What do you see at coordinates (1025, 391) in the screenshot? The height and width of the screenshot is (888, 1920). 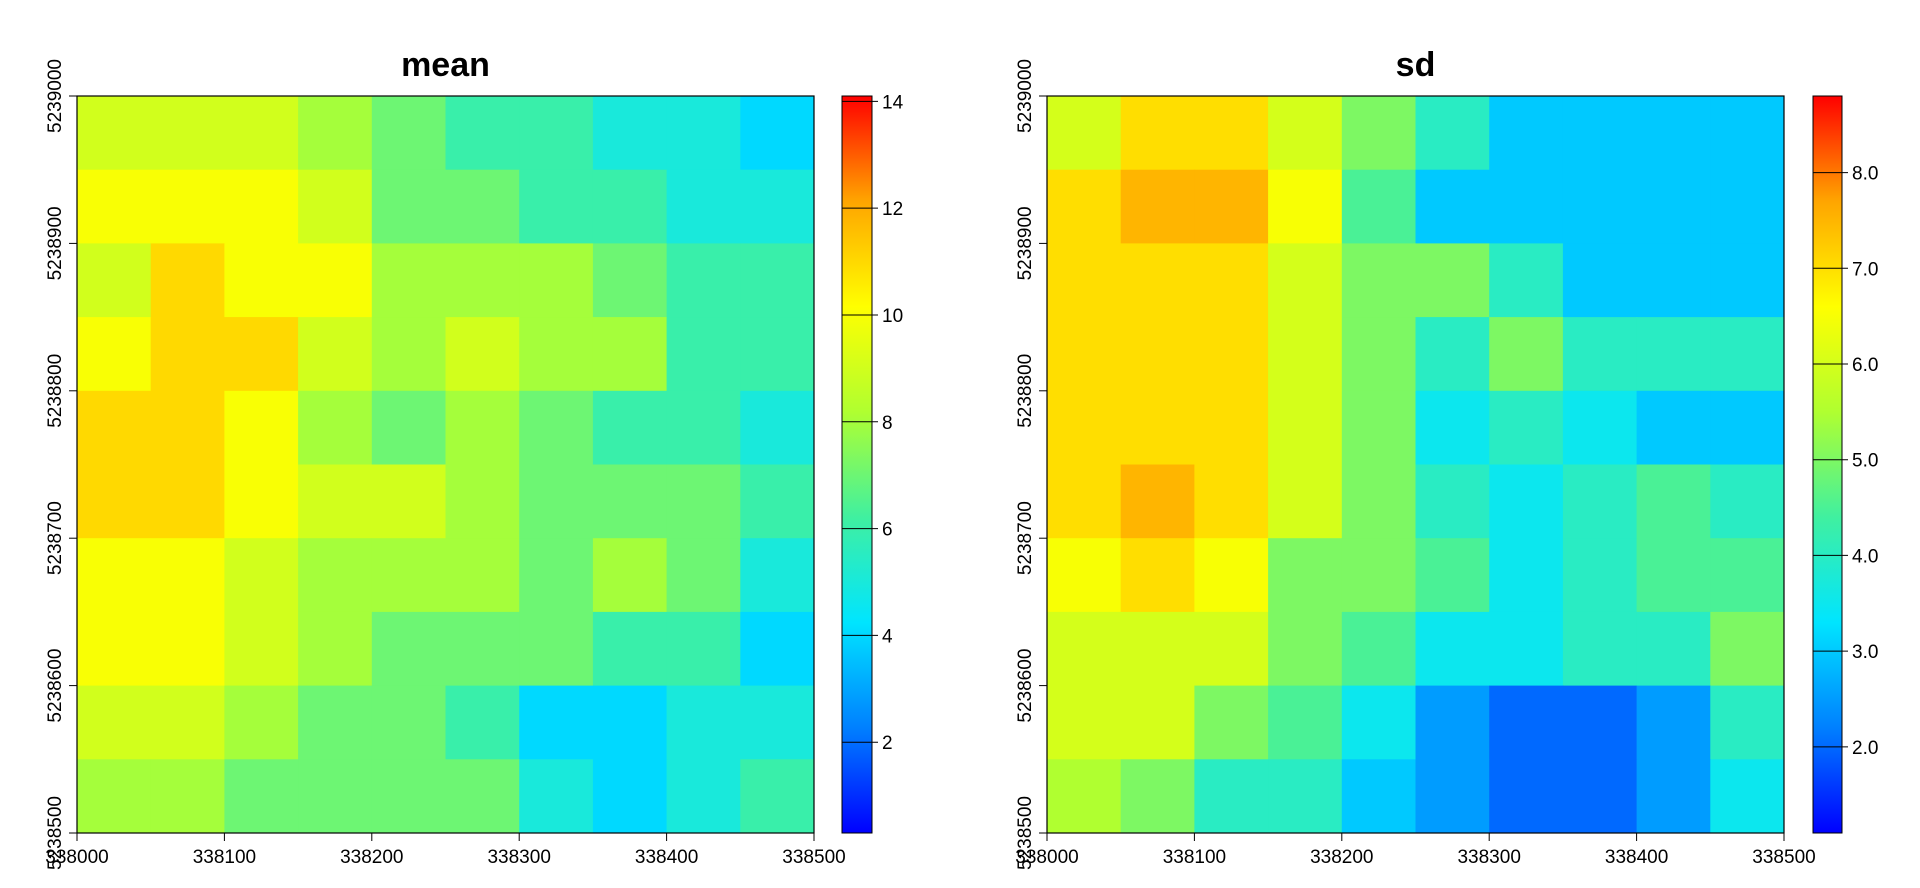 I see `y-tick-label: 5238800` at bounding box center [1025, 391].